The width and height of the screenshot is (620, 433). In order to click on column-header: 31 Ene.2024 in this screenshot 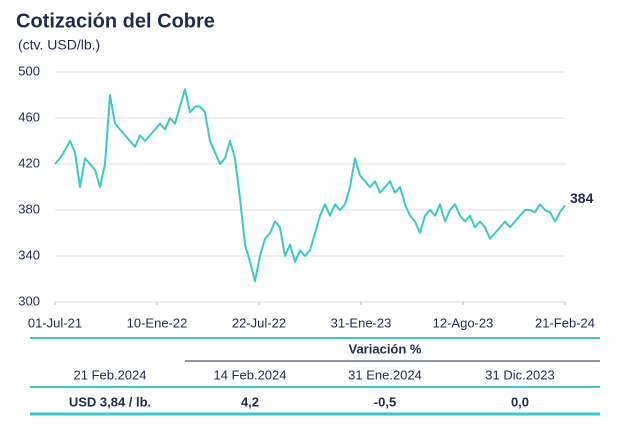, I will do `click(385, 374)`.